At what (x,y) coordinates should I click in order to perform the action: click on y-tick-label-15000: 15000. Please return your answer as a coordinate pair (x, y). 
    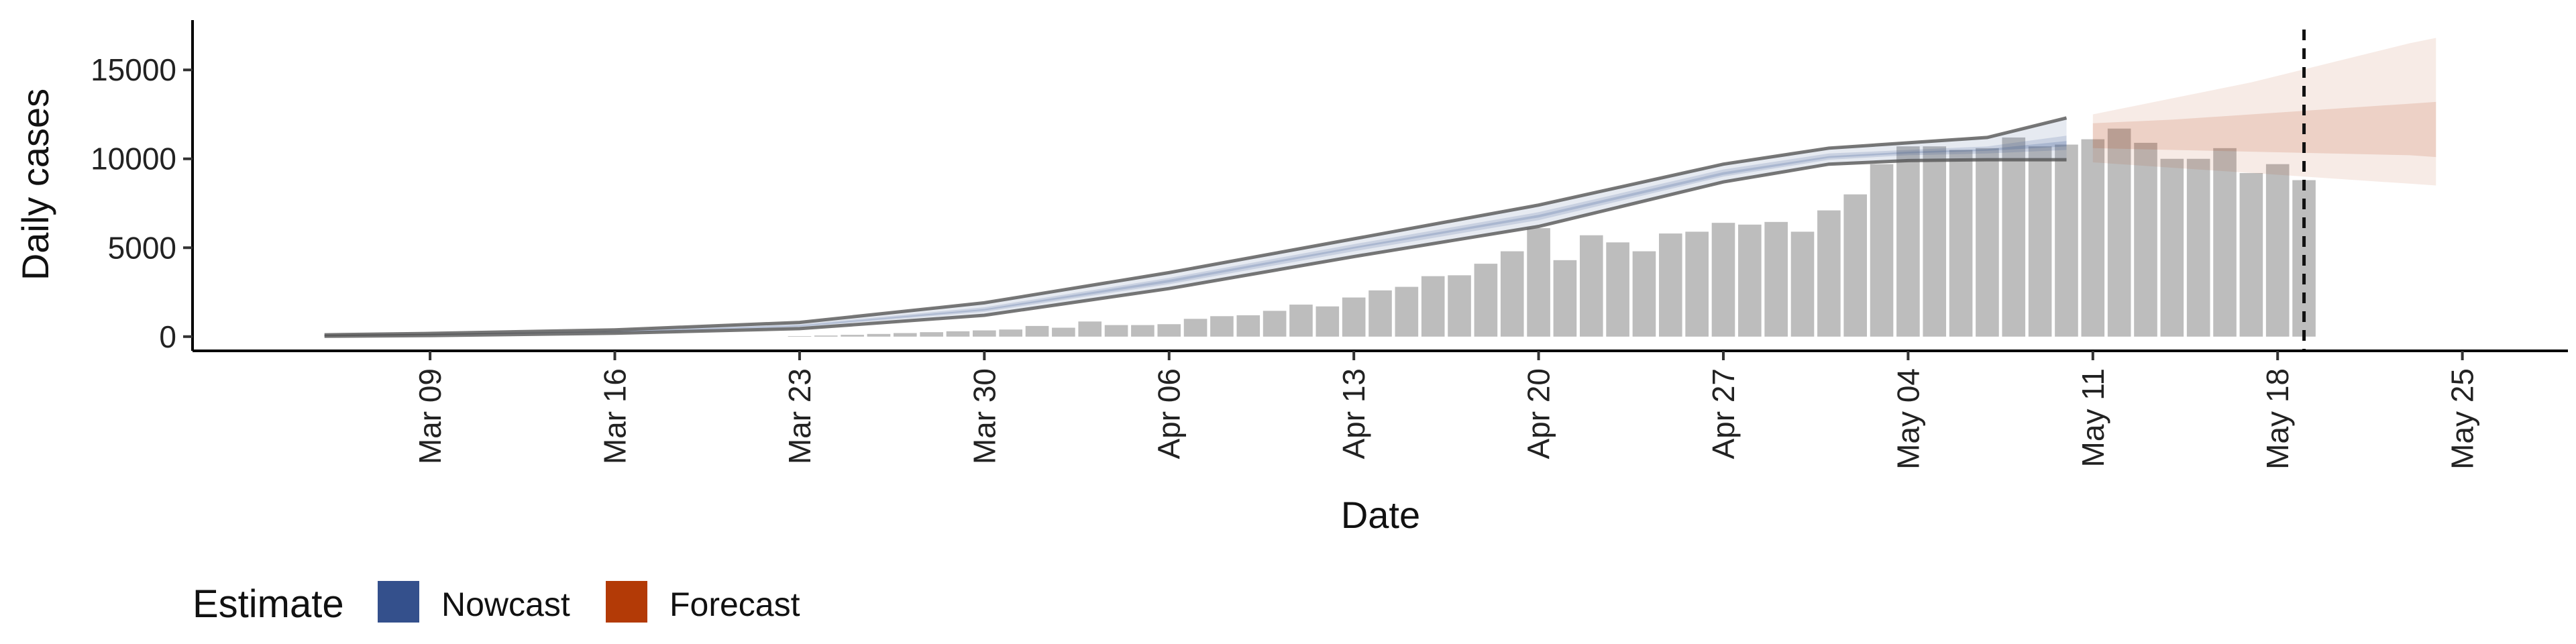
    Looking at the image, I should click on (133, 69).